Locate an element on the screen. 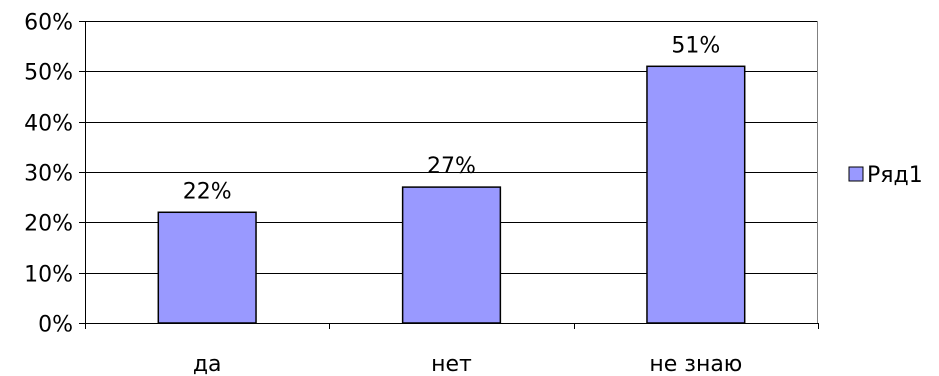 The image size is (939, 376). legend: Ряд1 is located at coordinates (885, 175).